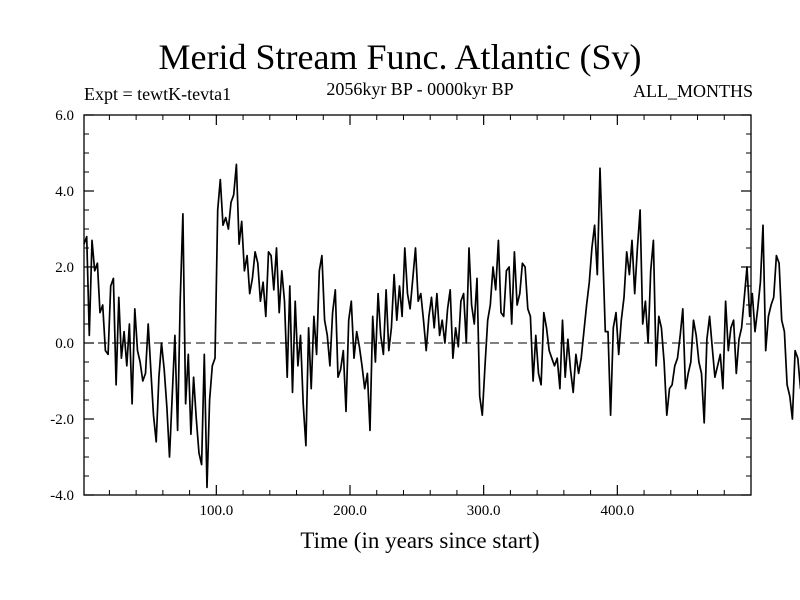 Image resolution: width=800 pixels, height=600 pixels. Describe the element at coordinates (64, 192) in the screenshot. I see `y-tick-label: 4.0` at that location.